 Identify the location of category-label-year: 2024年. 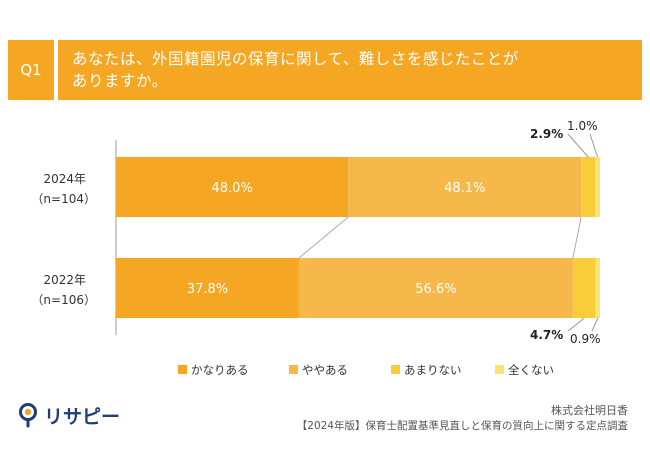
(64, 179).